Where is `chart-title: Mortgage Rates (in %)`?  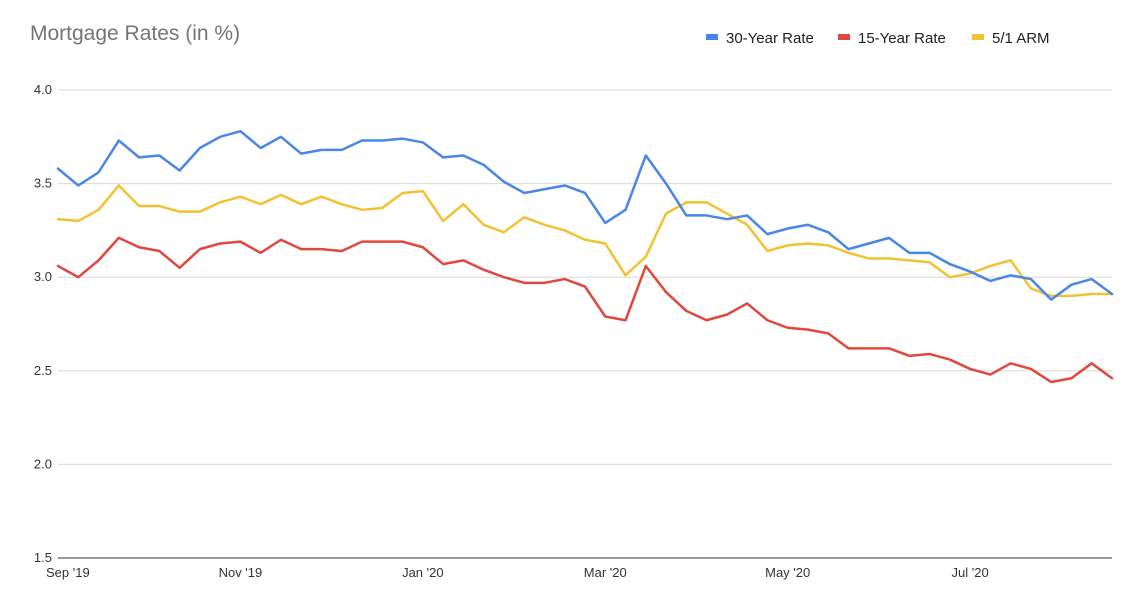 chart-title: Mortgage Rates (in %) is located at coordinates (135, 33).